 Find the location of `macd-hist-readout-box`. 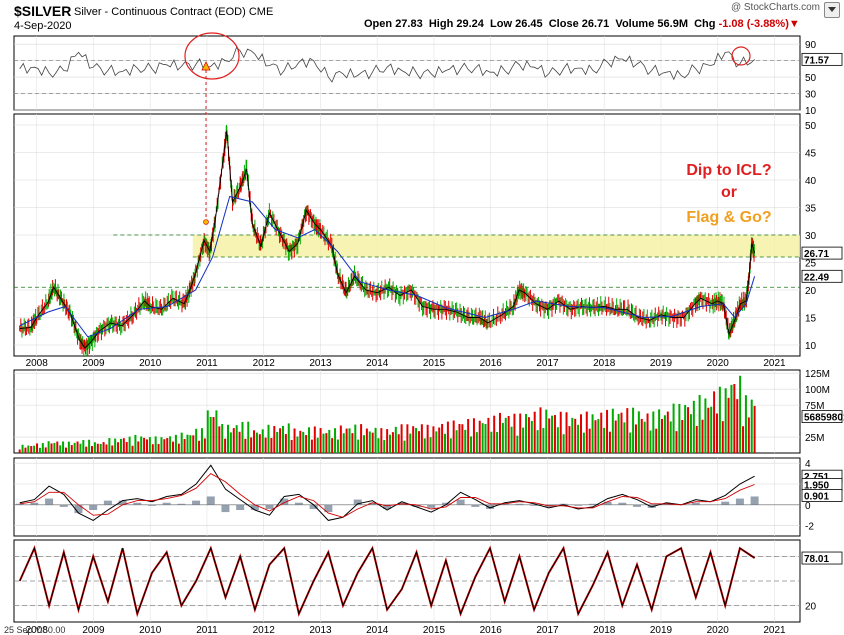

macd-hist-readout-box is located at coordinates (822, 495).